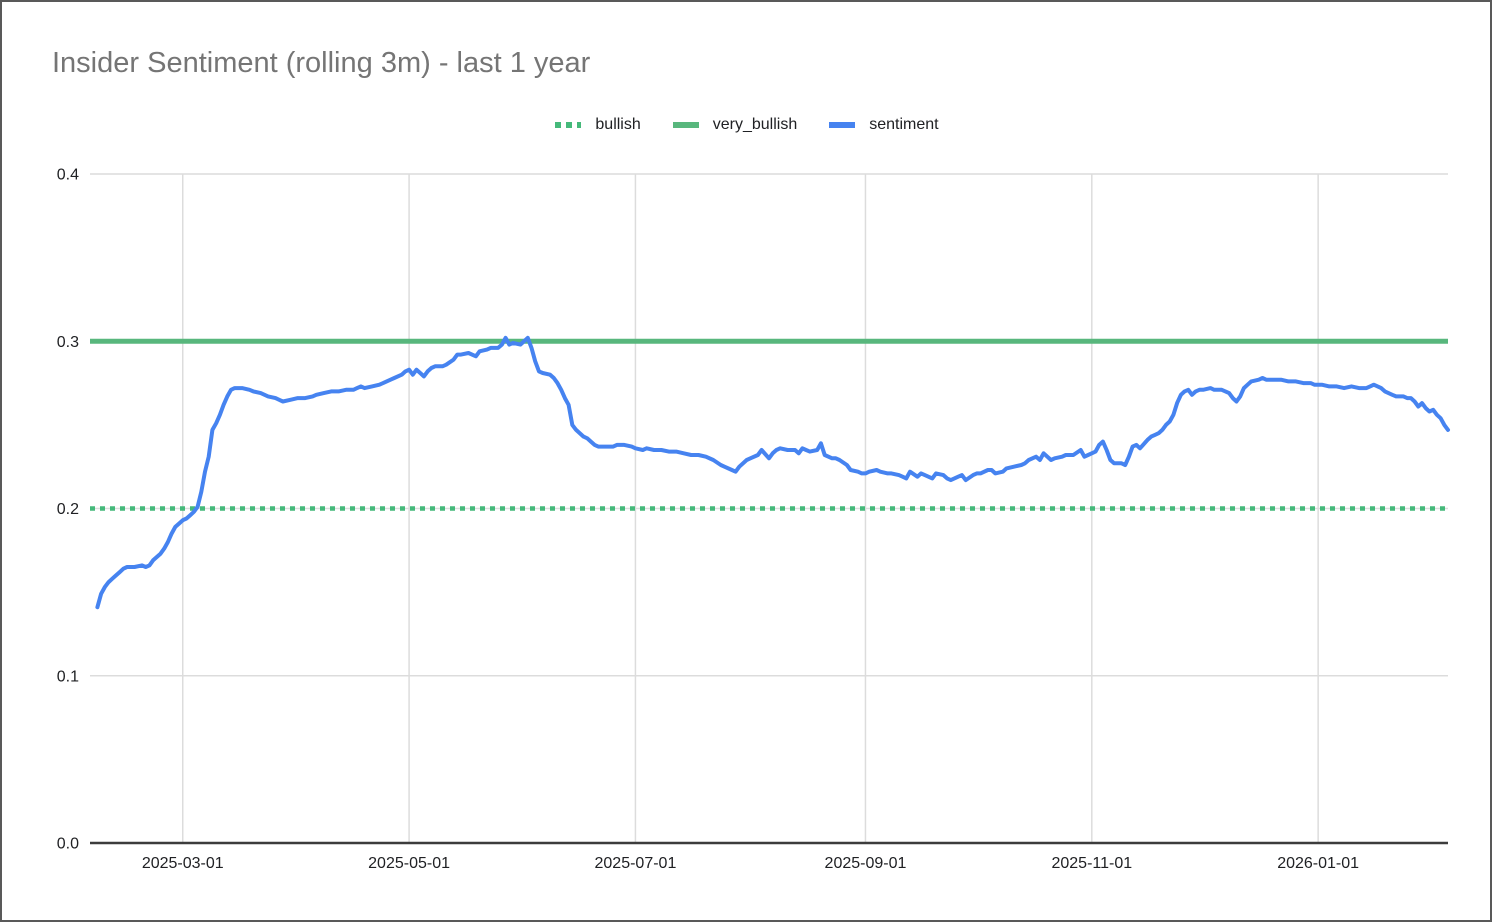  What do you see at coordinates (1318, 863) in the screenshot?
I see `x-axis-label: 2026-01-01` at bounding box center [1318, 863].